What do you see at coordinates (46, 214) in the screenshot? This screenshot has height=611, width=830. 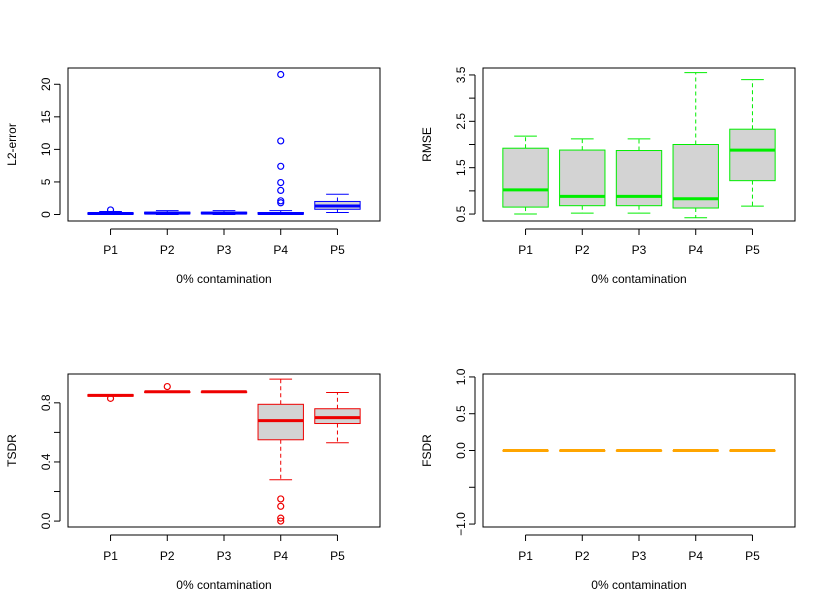 I see `y-tick-label: 0` at bounding box center [46, 214].